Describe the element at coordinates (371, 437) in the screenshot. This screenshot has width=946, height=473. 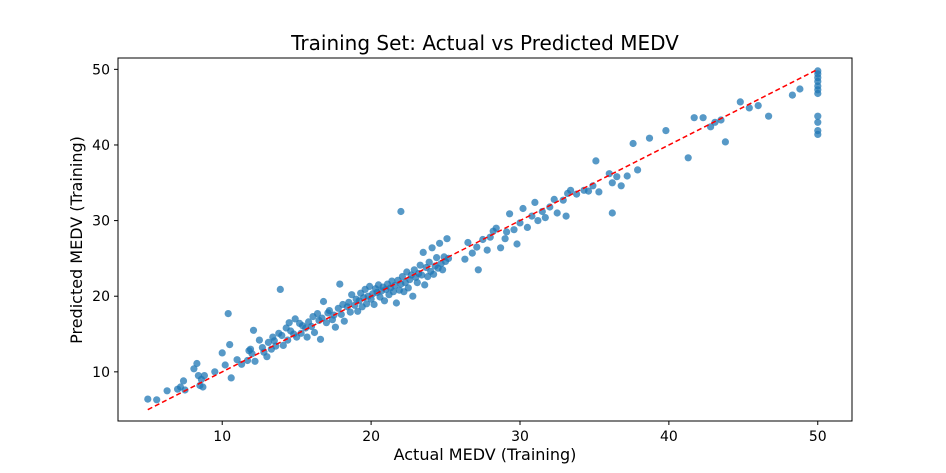
I see `x-tick-label: 20` at that location.